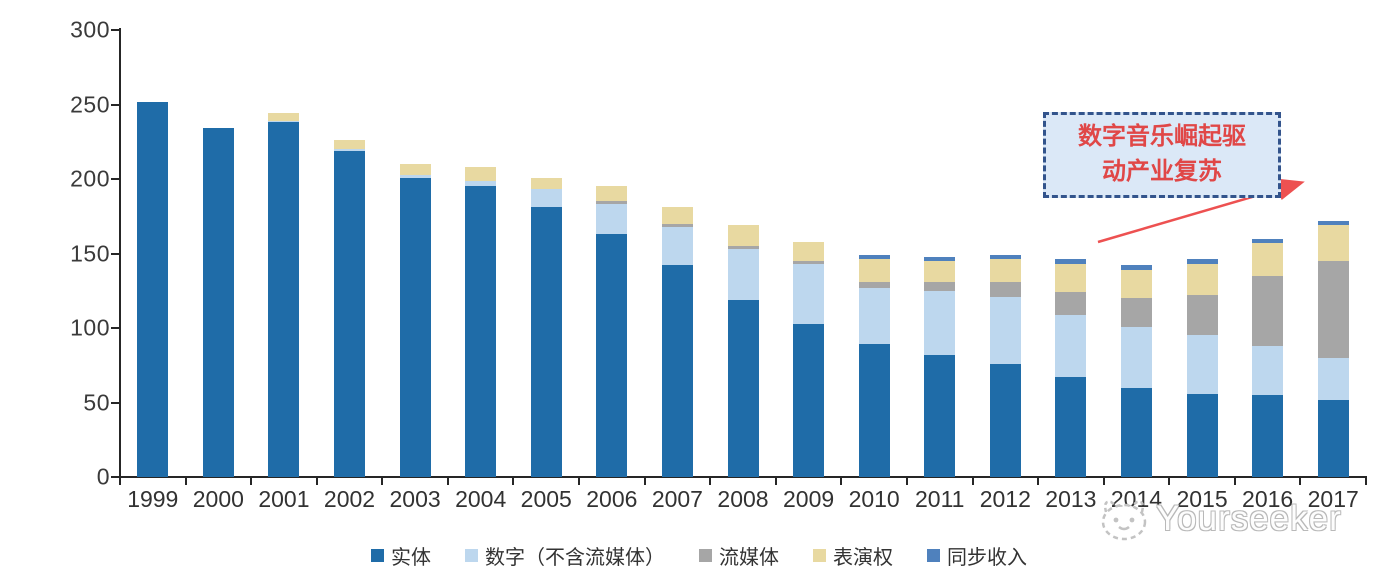  Describe the element at coordinates (874, 499) in the screenshot. I see `x-axis-label-2010: 2010` at that location.